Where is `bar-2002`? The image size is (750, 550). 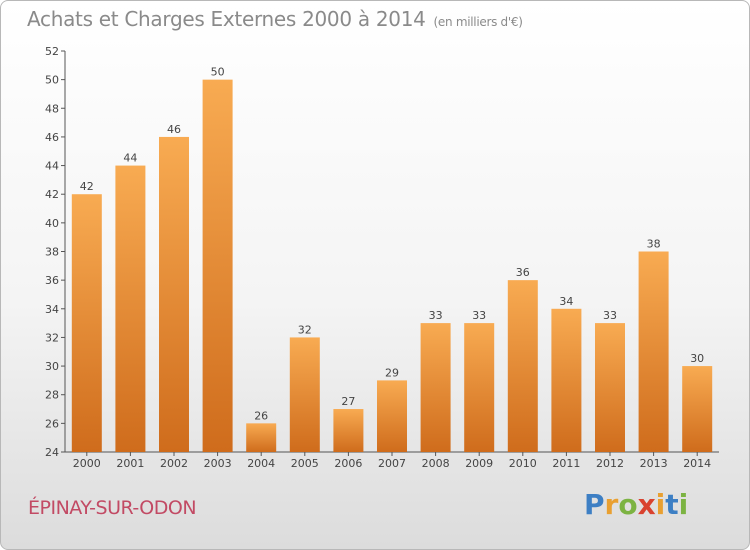
bar-2002 is located at coordinates (174, 294).